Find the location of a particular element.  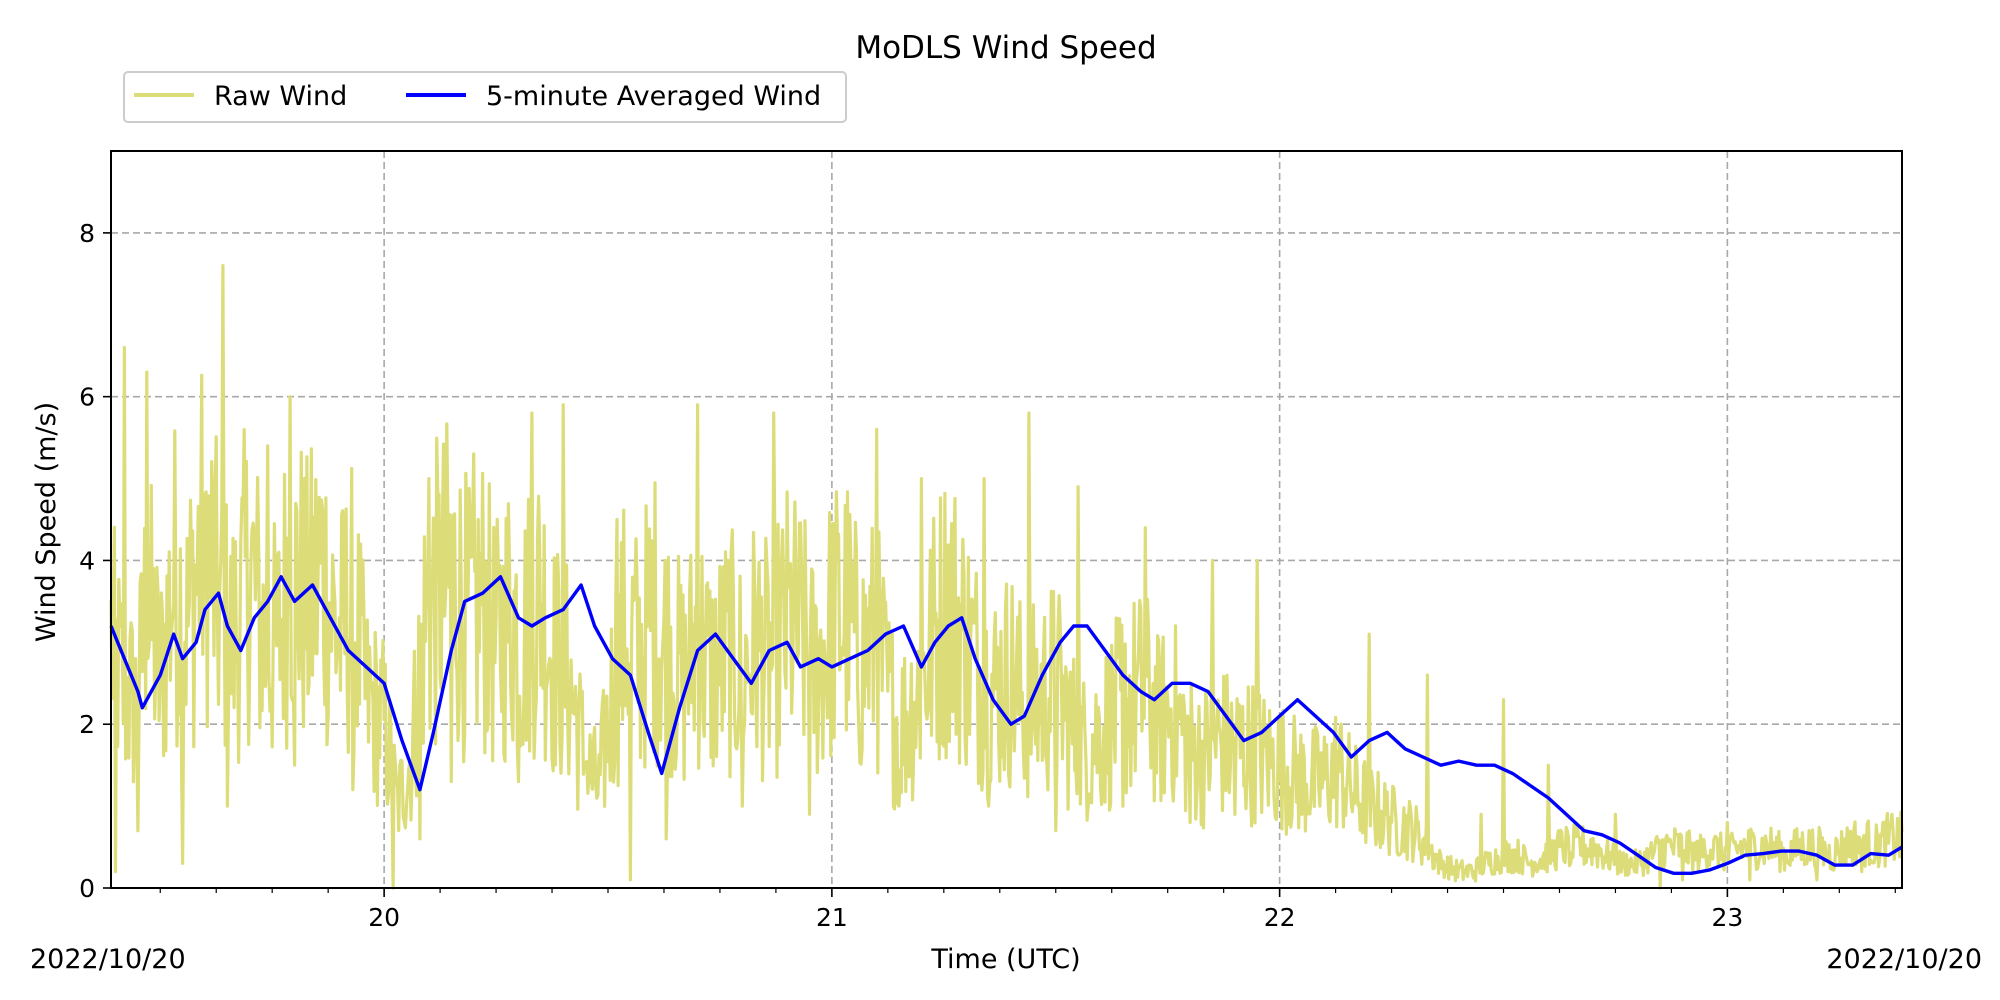

x-tick-label: 22 is located at coordinates (1280, 917).